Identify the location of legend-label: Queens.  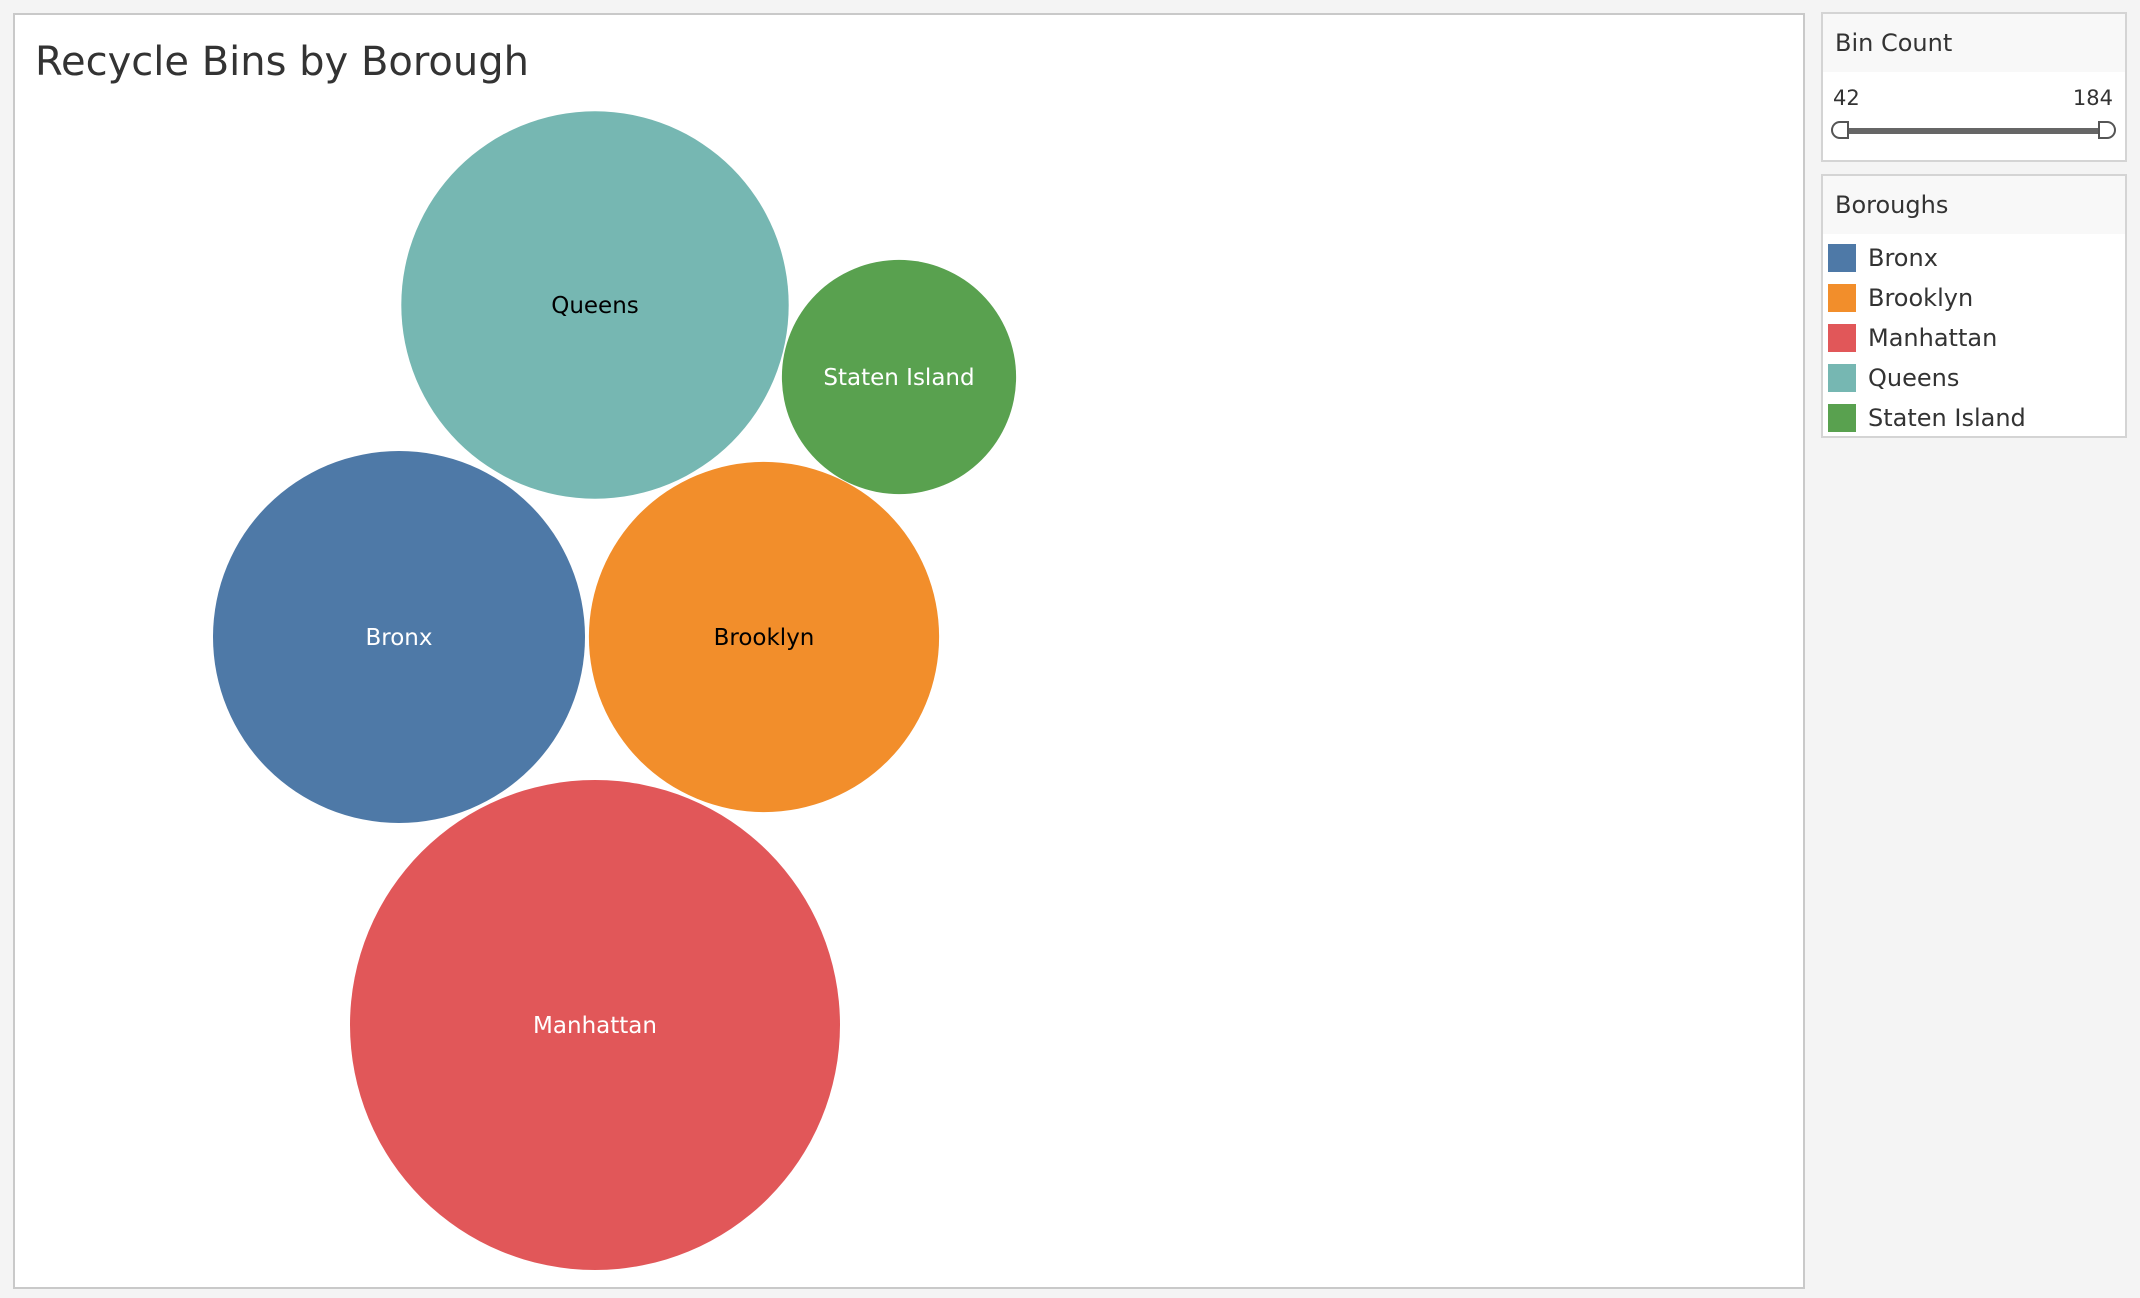
(1914, 378).